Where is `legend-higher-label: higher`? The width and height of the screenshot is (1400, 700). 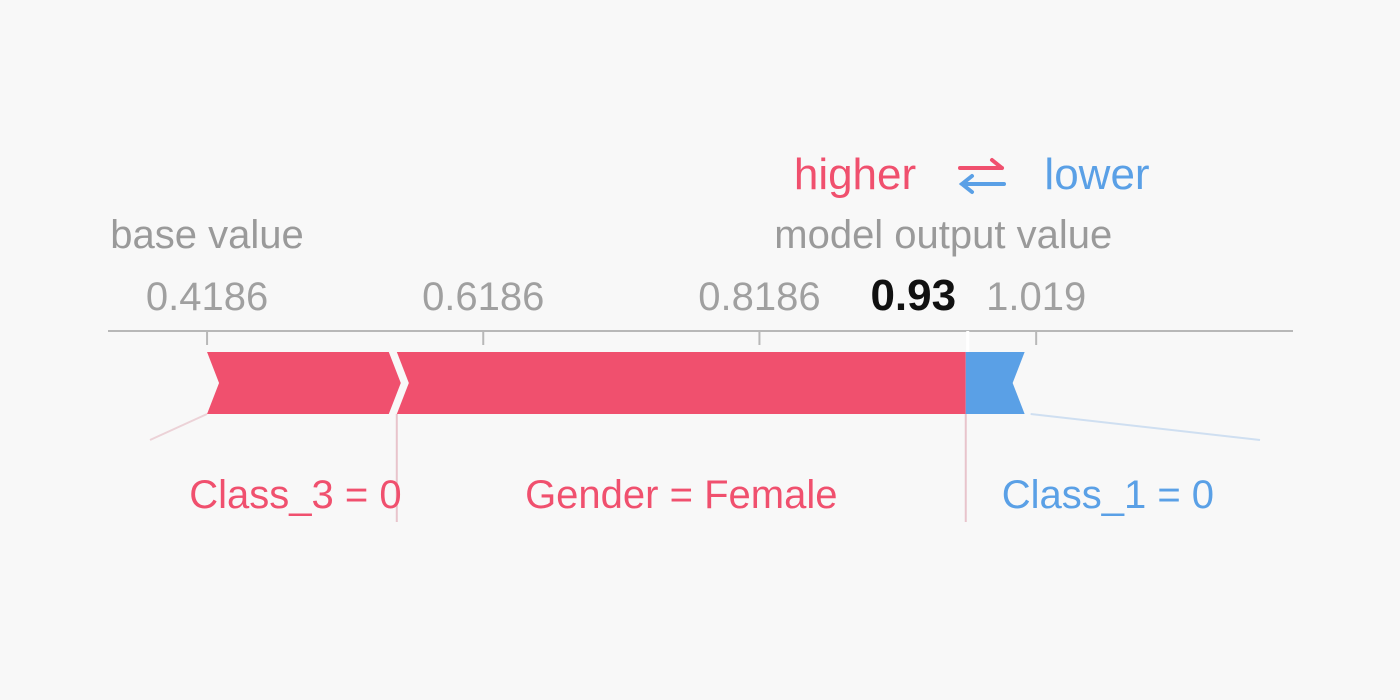 legend-higher-label: higher is located at coordinates (855, 174).